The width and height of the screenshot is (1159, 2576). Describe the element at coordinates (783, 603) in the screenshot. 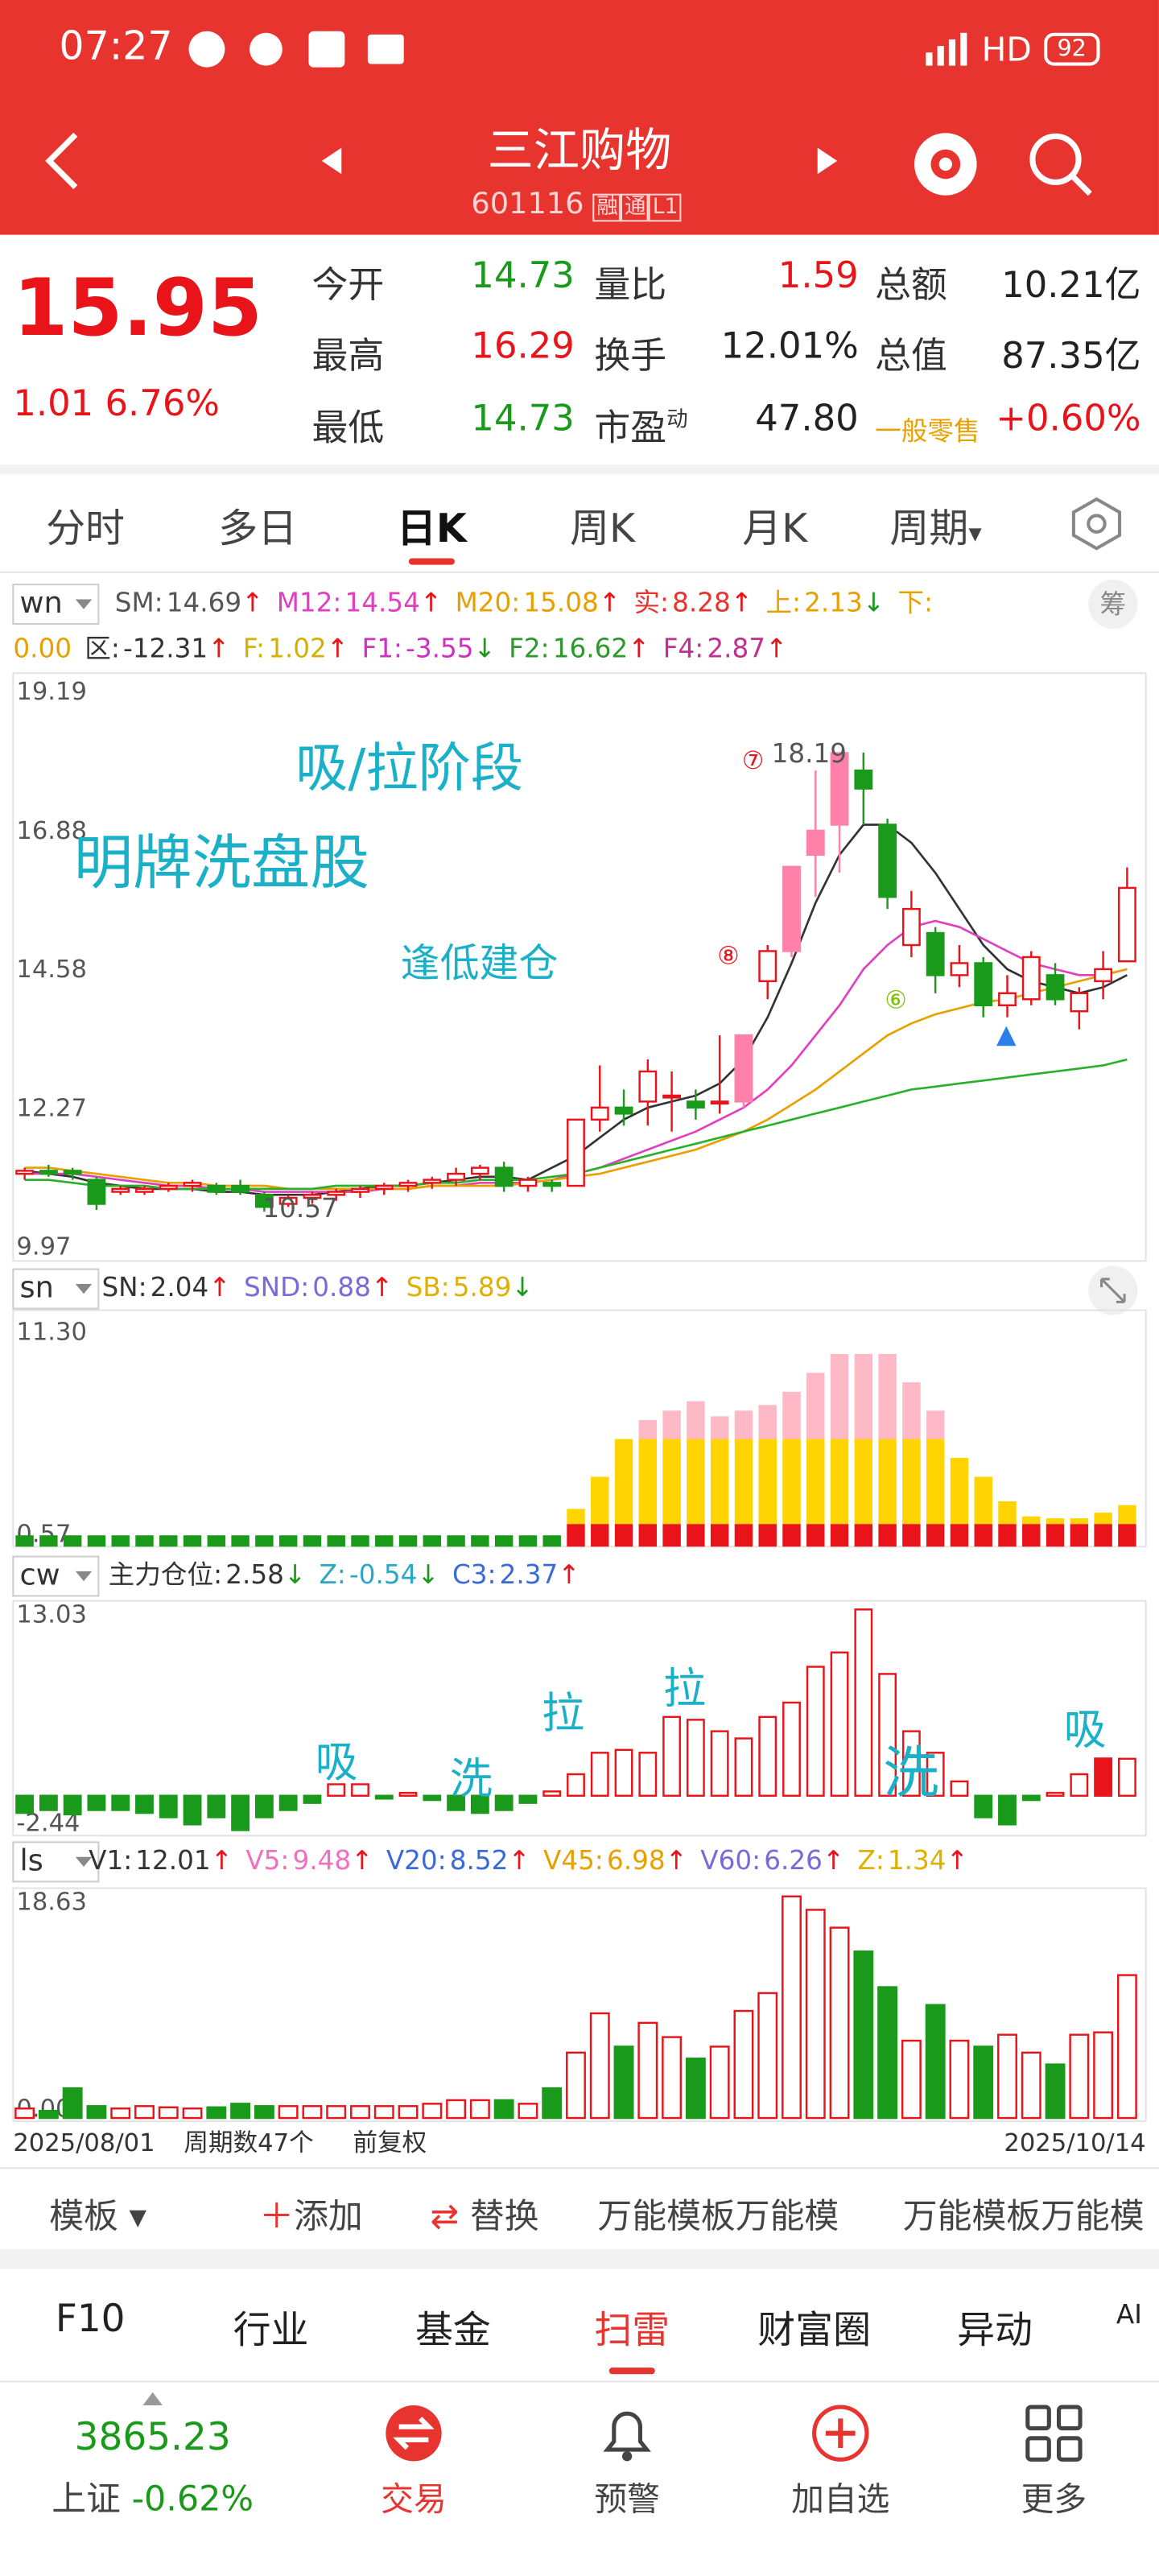

I see `legend-label: 上:` at that location.